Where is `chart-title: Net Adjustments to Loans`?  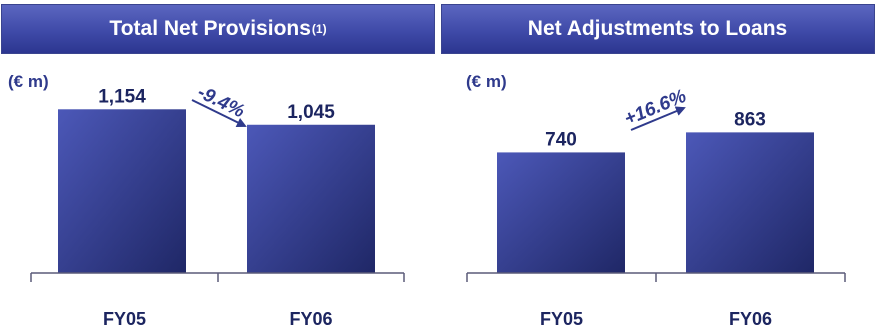
chart-title: Net Adjustments to Loans is located at coordinates (657, 28).